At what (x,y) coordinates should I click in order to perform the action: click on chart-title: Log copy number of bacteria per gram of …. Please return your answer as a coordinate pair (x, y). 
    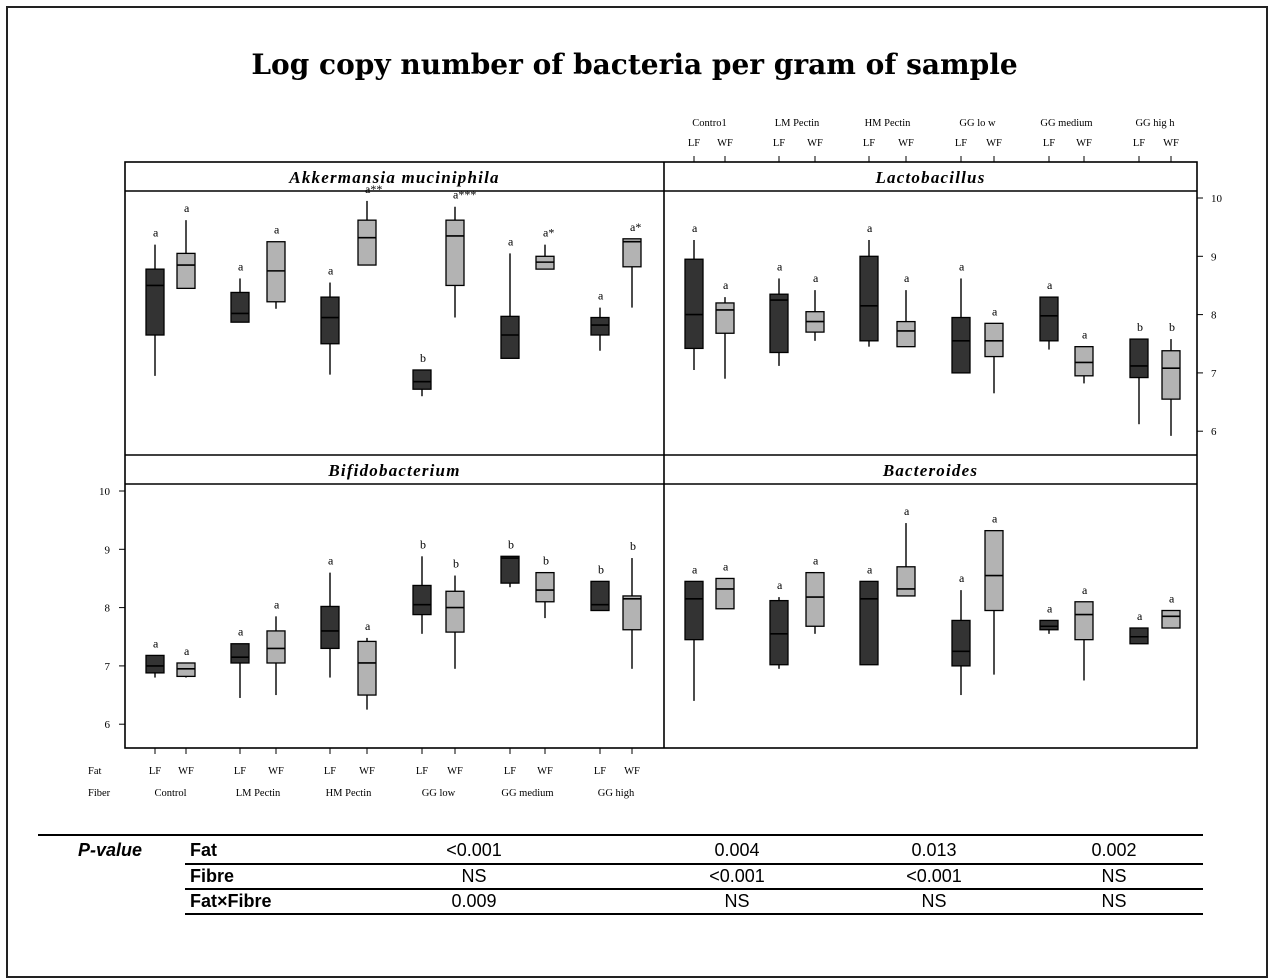
    Looking at the image, I should click on (634, 64).